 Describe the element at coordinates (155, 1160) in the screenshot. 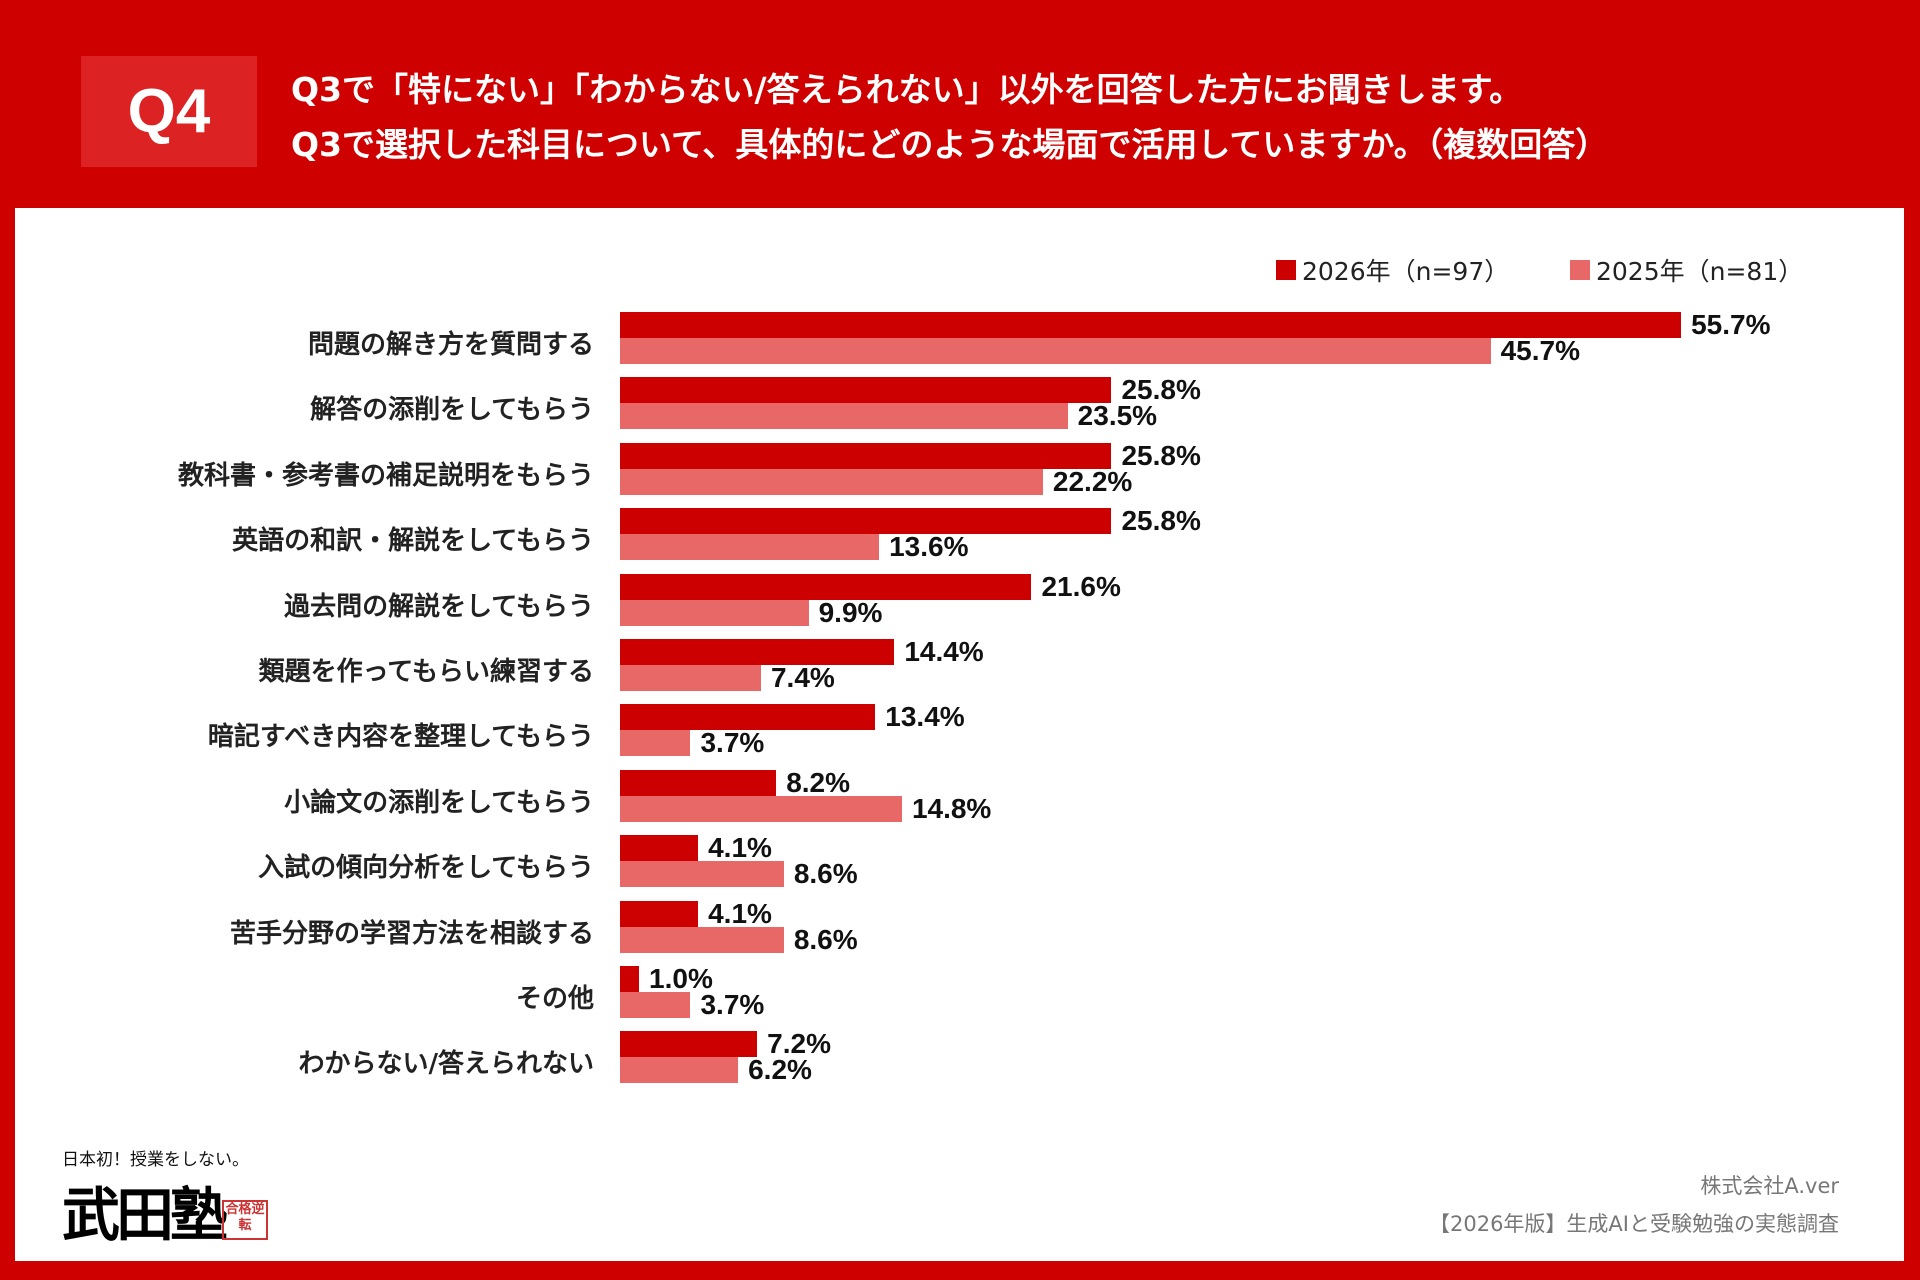

I see `logo-tagline: 日本初！授業をしない。` at that location.